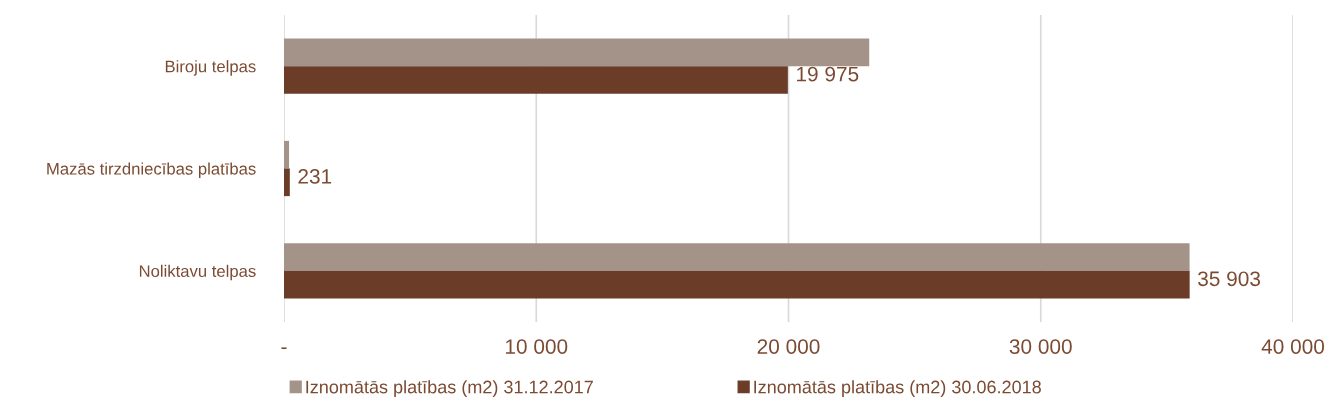  Describe the element at coordinates (151, 170) in the screenshot. I see `y-tick-label: Mazās tirzdniecības platības` at that location.